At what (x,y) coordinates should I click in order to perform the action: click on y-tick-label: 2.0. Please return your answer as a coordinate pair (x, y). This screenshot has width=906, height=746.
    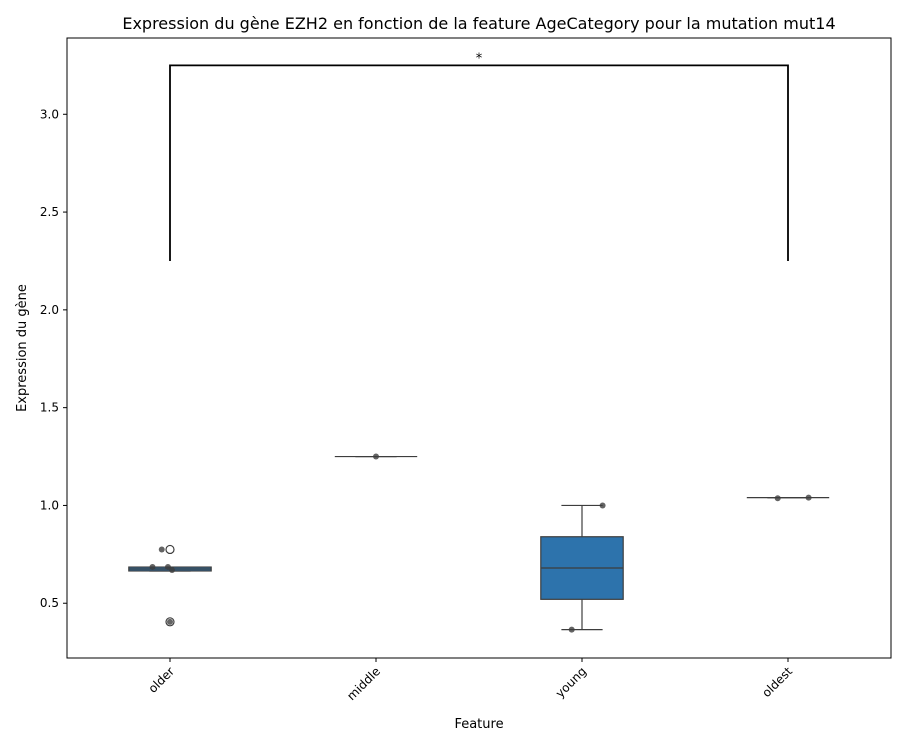
    Looking at the image, I should click on (49, 310).